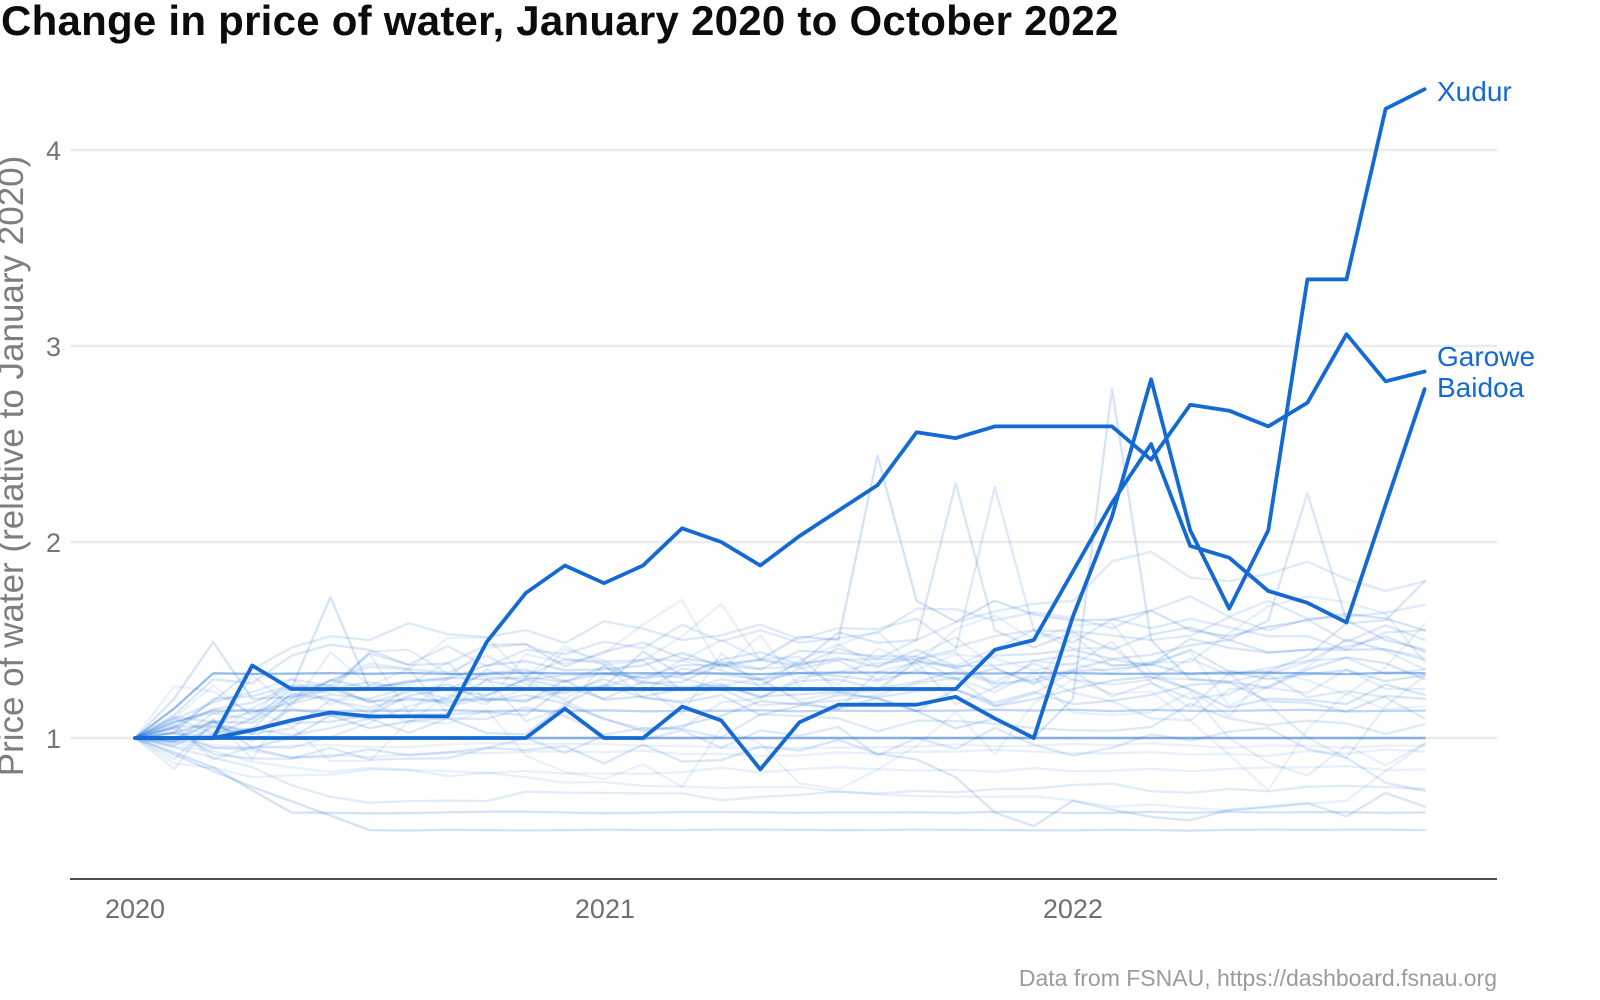 The width and height of the screenshot is (1600, 1000). I want to click on svg-text: 3, so click(53, 347).